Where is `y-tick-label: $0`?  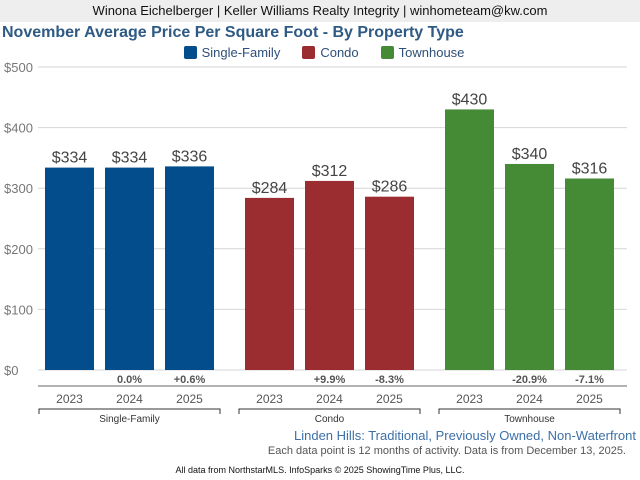 y-tick-label: $0 is located at coordinates (11, 370).